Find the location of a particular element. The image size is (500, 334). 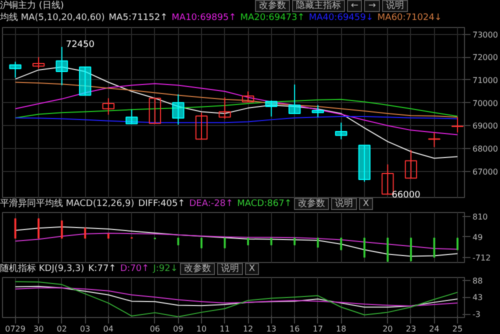

annotation: 72450 is located at coordinates (80, 45).